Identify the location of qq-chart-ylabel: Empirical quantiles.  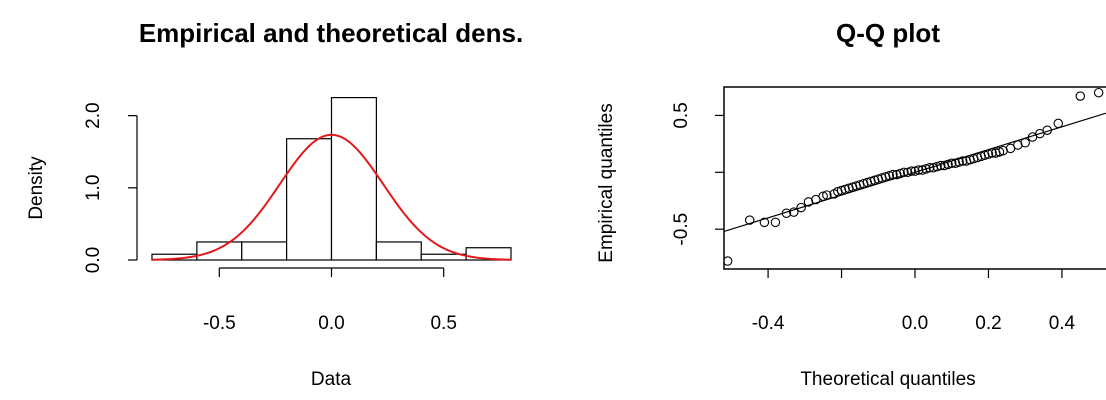
(606, 182).